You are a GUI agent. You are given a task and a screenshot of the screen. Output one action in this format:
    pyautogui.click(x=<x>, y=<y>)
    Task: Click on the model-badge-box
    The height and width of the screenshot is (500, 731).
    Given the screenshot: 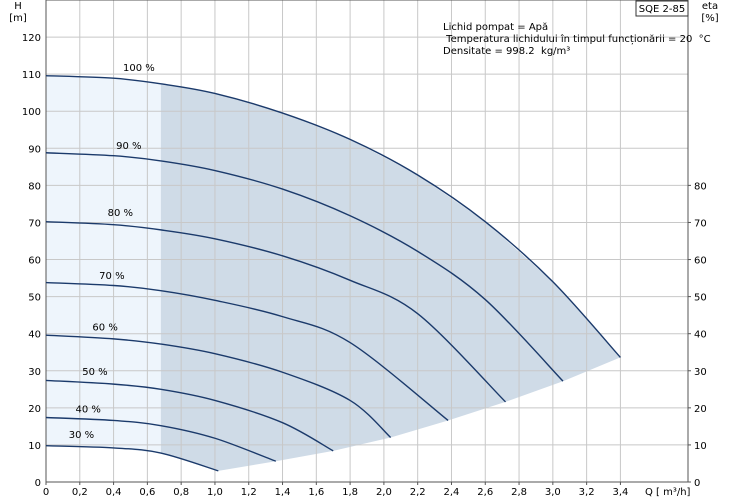 What is the action you would take?
    pyautogui.click(x=662, y=8)
    